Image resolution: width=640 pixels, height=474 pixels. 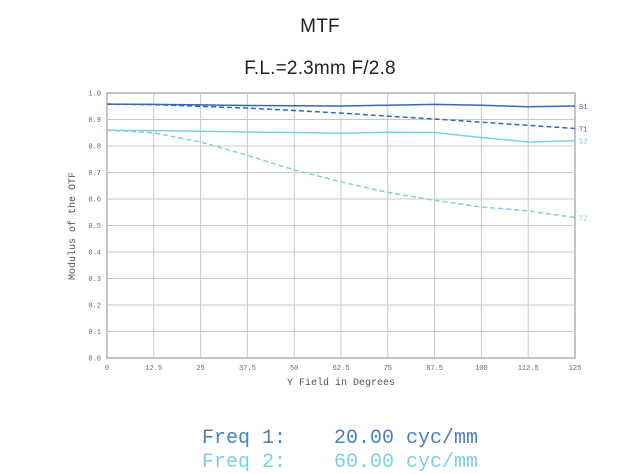 I want to click on y-tick-label: 0.6, so click(x=94, y=201).